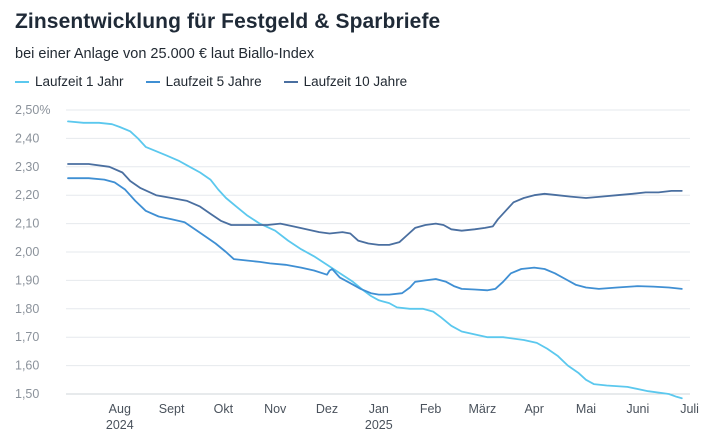 The image size is (720, 439). Describe the element at coordinates (431, 409) in the screenshot. I see `x-tick-label: Feb` at that location.